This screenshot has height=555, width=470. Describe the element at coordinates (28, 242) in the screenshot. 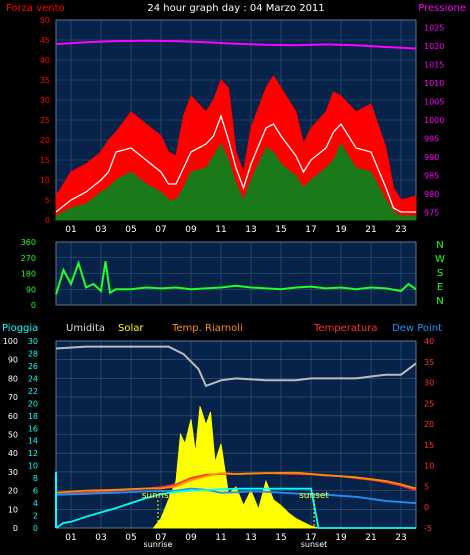

I see `direction-tick-label: 360` at that location.